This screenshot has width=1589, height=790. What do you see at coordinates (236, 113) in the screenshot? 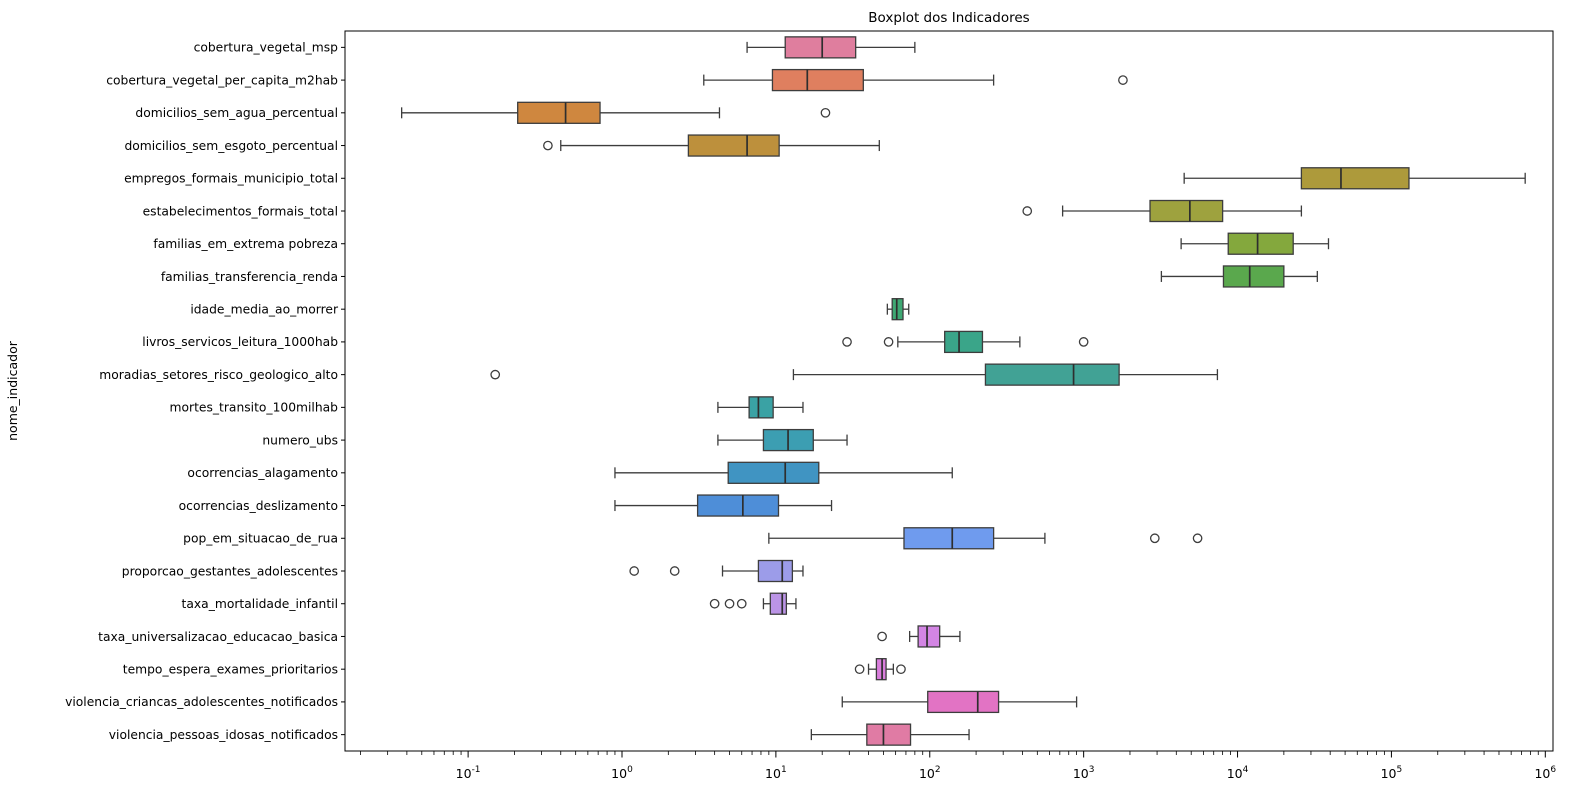
I see `category-label: domicilios_sem_agua_percentual` at bounding box center [236, 113].